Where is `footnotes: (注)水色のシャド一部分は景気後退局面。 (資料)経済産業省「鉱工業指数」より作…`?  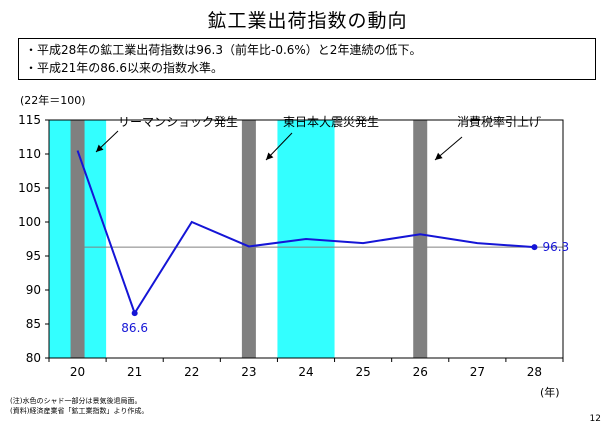 footnotes: (注)水色のシャド一部分は景気後退局面。 (資料)経済産業省「鉱工業指数」より作… is located at coordinates (79, 406).